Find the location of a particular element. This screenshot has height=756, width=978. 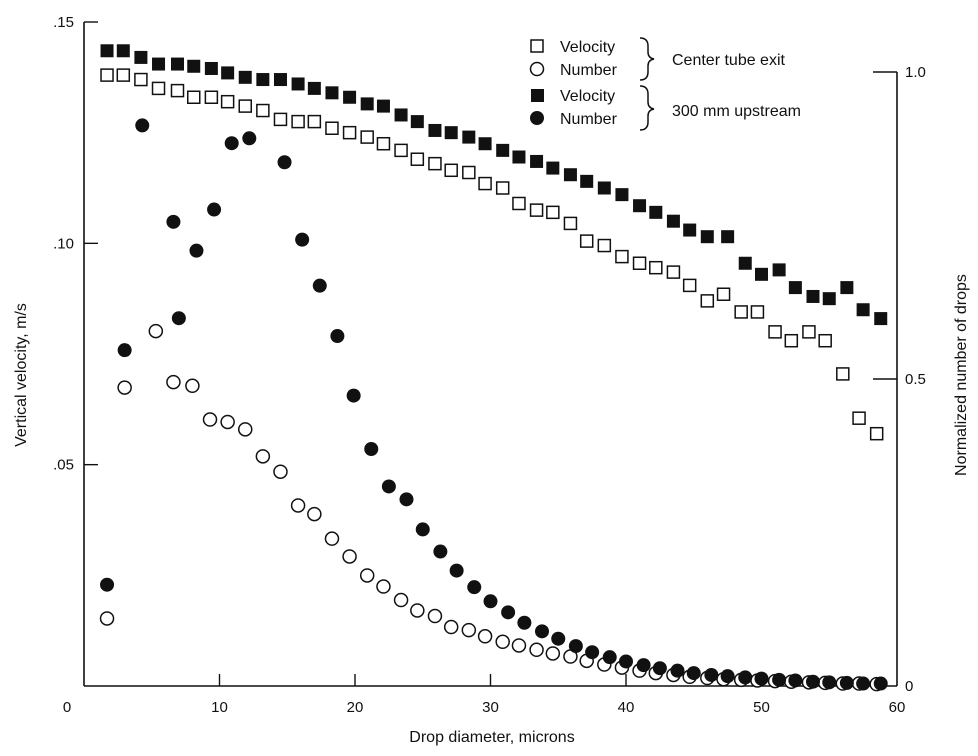

x-tick-label: 40 is located at coordinates (626, 707).